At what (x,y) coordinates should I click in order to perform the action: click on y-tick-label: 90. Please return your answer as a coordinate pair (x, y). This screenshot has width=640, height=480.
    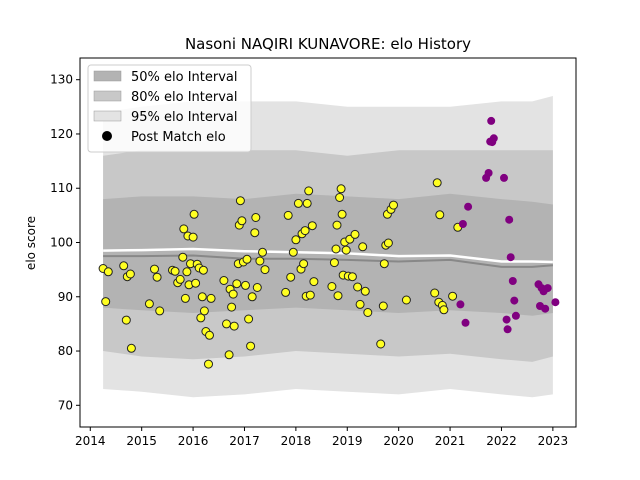
    Looking at the image, I should click on (65, 297).